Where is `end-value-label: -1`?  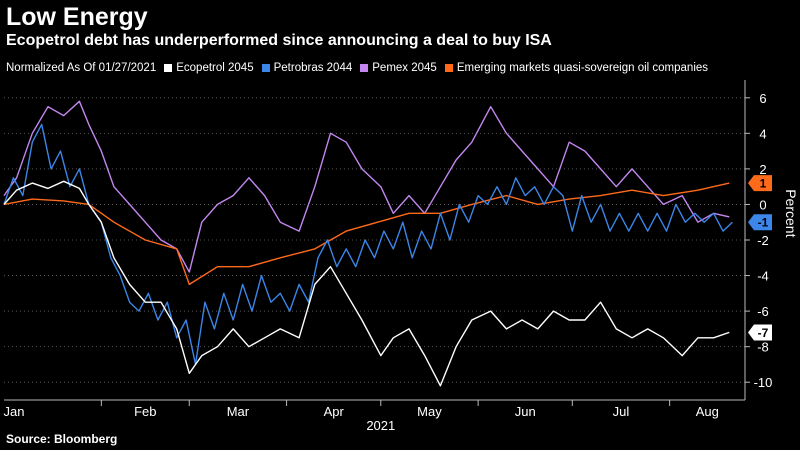 end-value-label: -1 is located at coordinates (763, 223).